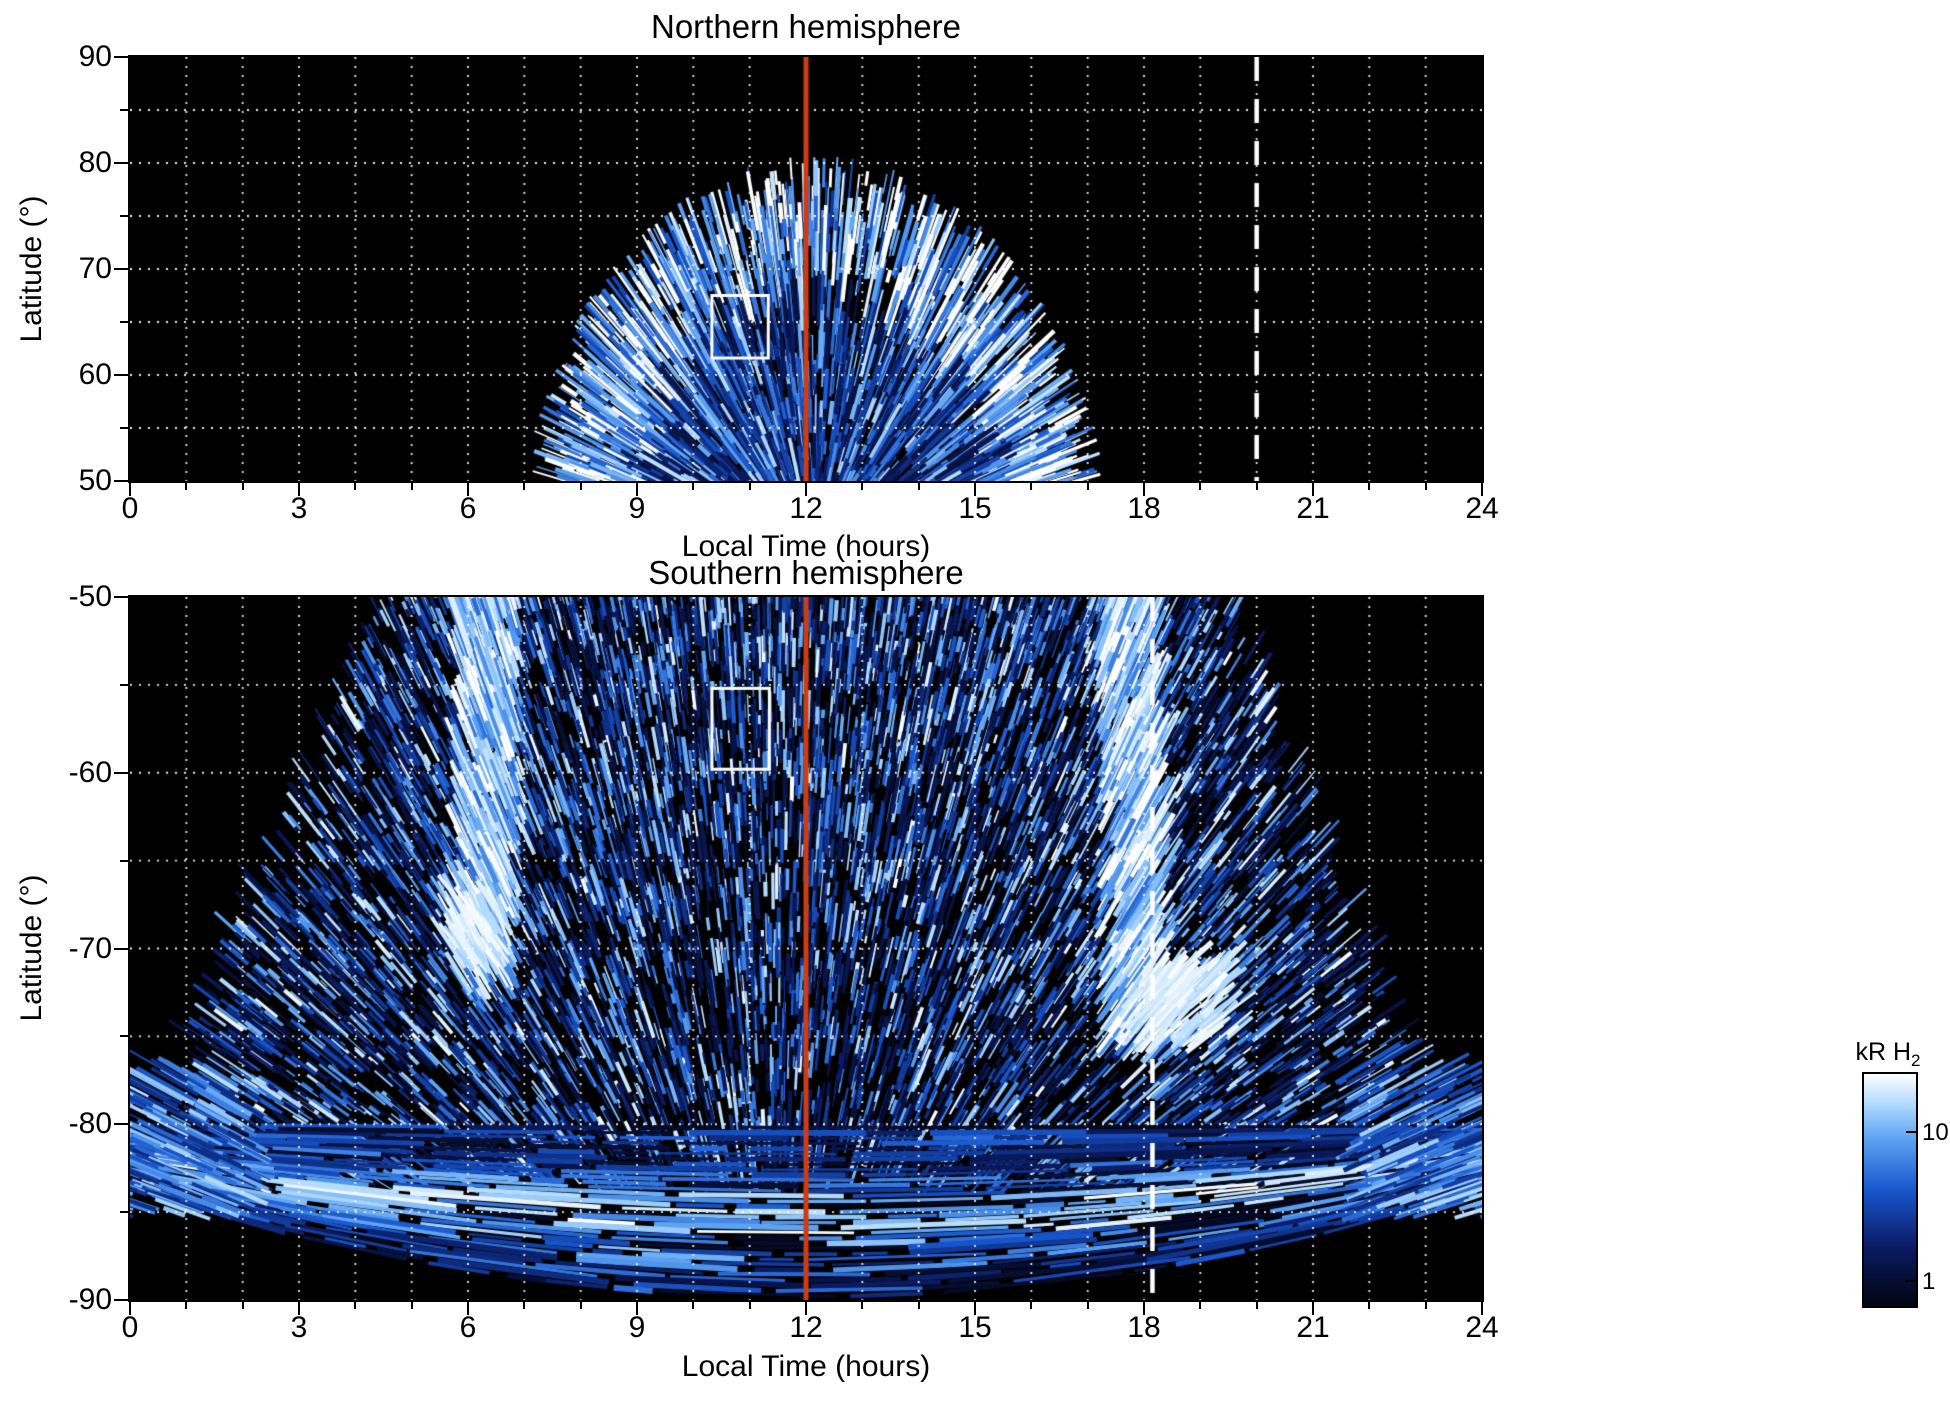 The height and width of the screenshot is (1423, 1950). I want to click on y-tick-label: -80, so click(90, 1124).